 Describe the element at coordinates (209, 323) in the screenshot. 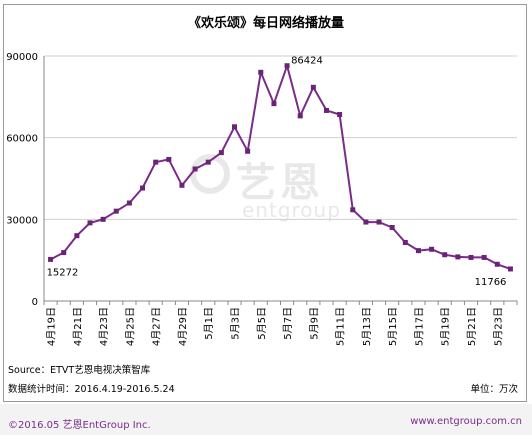

I see `x-tick-label: 5月1日` at that location.